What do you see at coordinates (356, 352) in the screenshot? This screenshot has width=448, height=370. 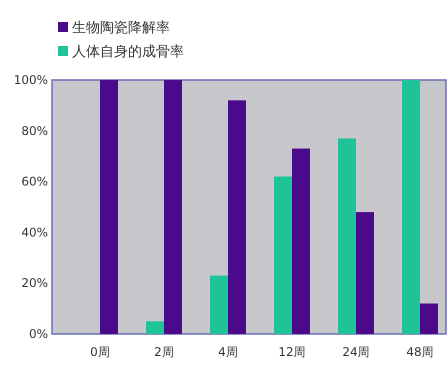 I see `x-tick-label: 24周` at bounding box center [356, 352].